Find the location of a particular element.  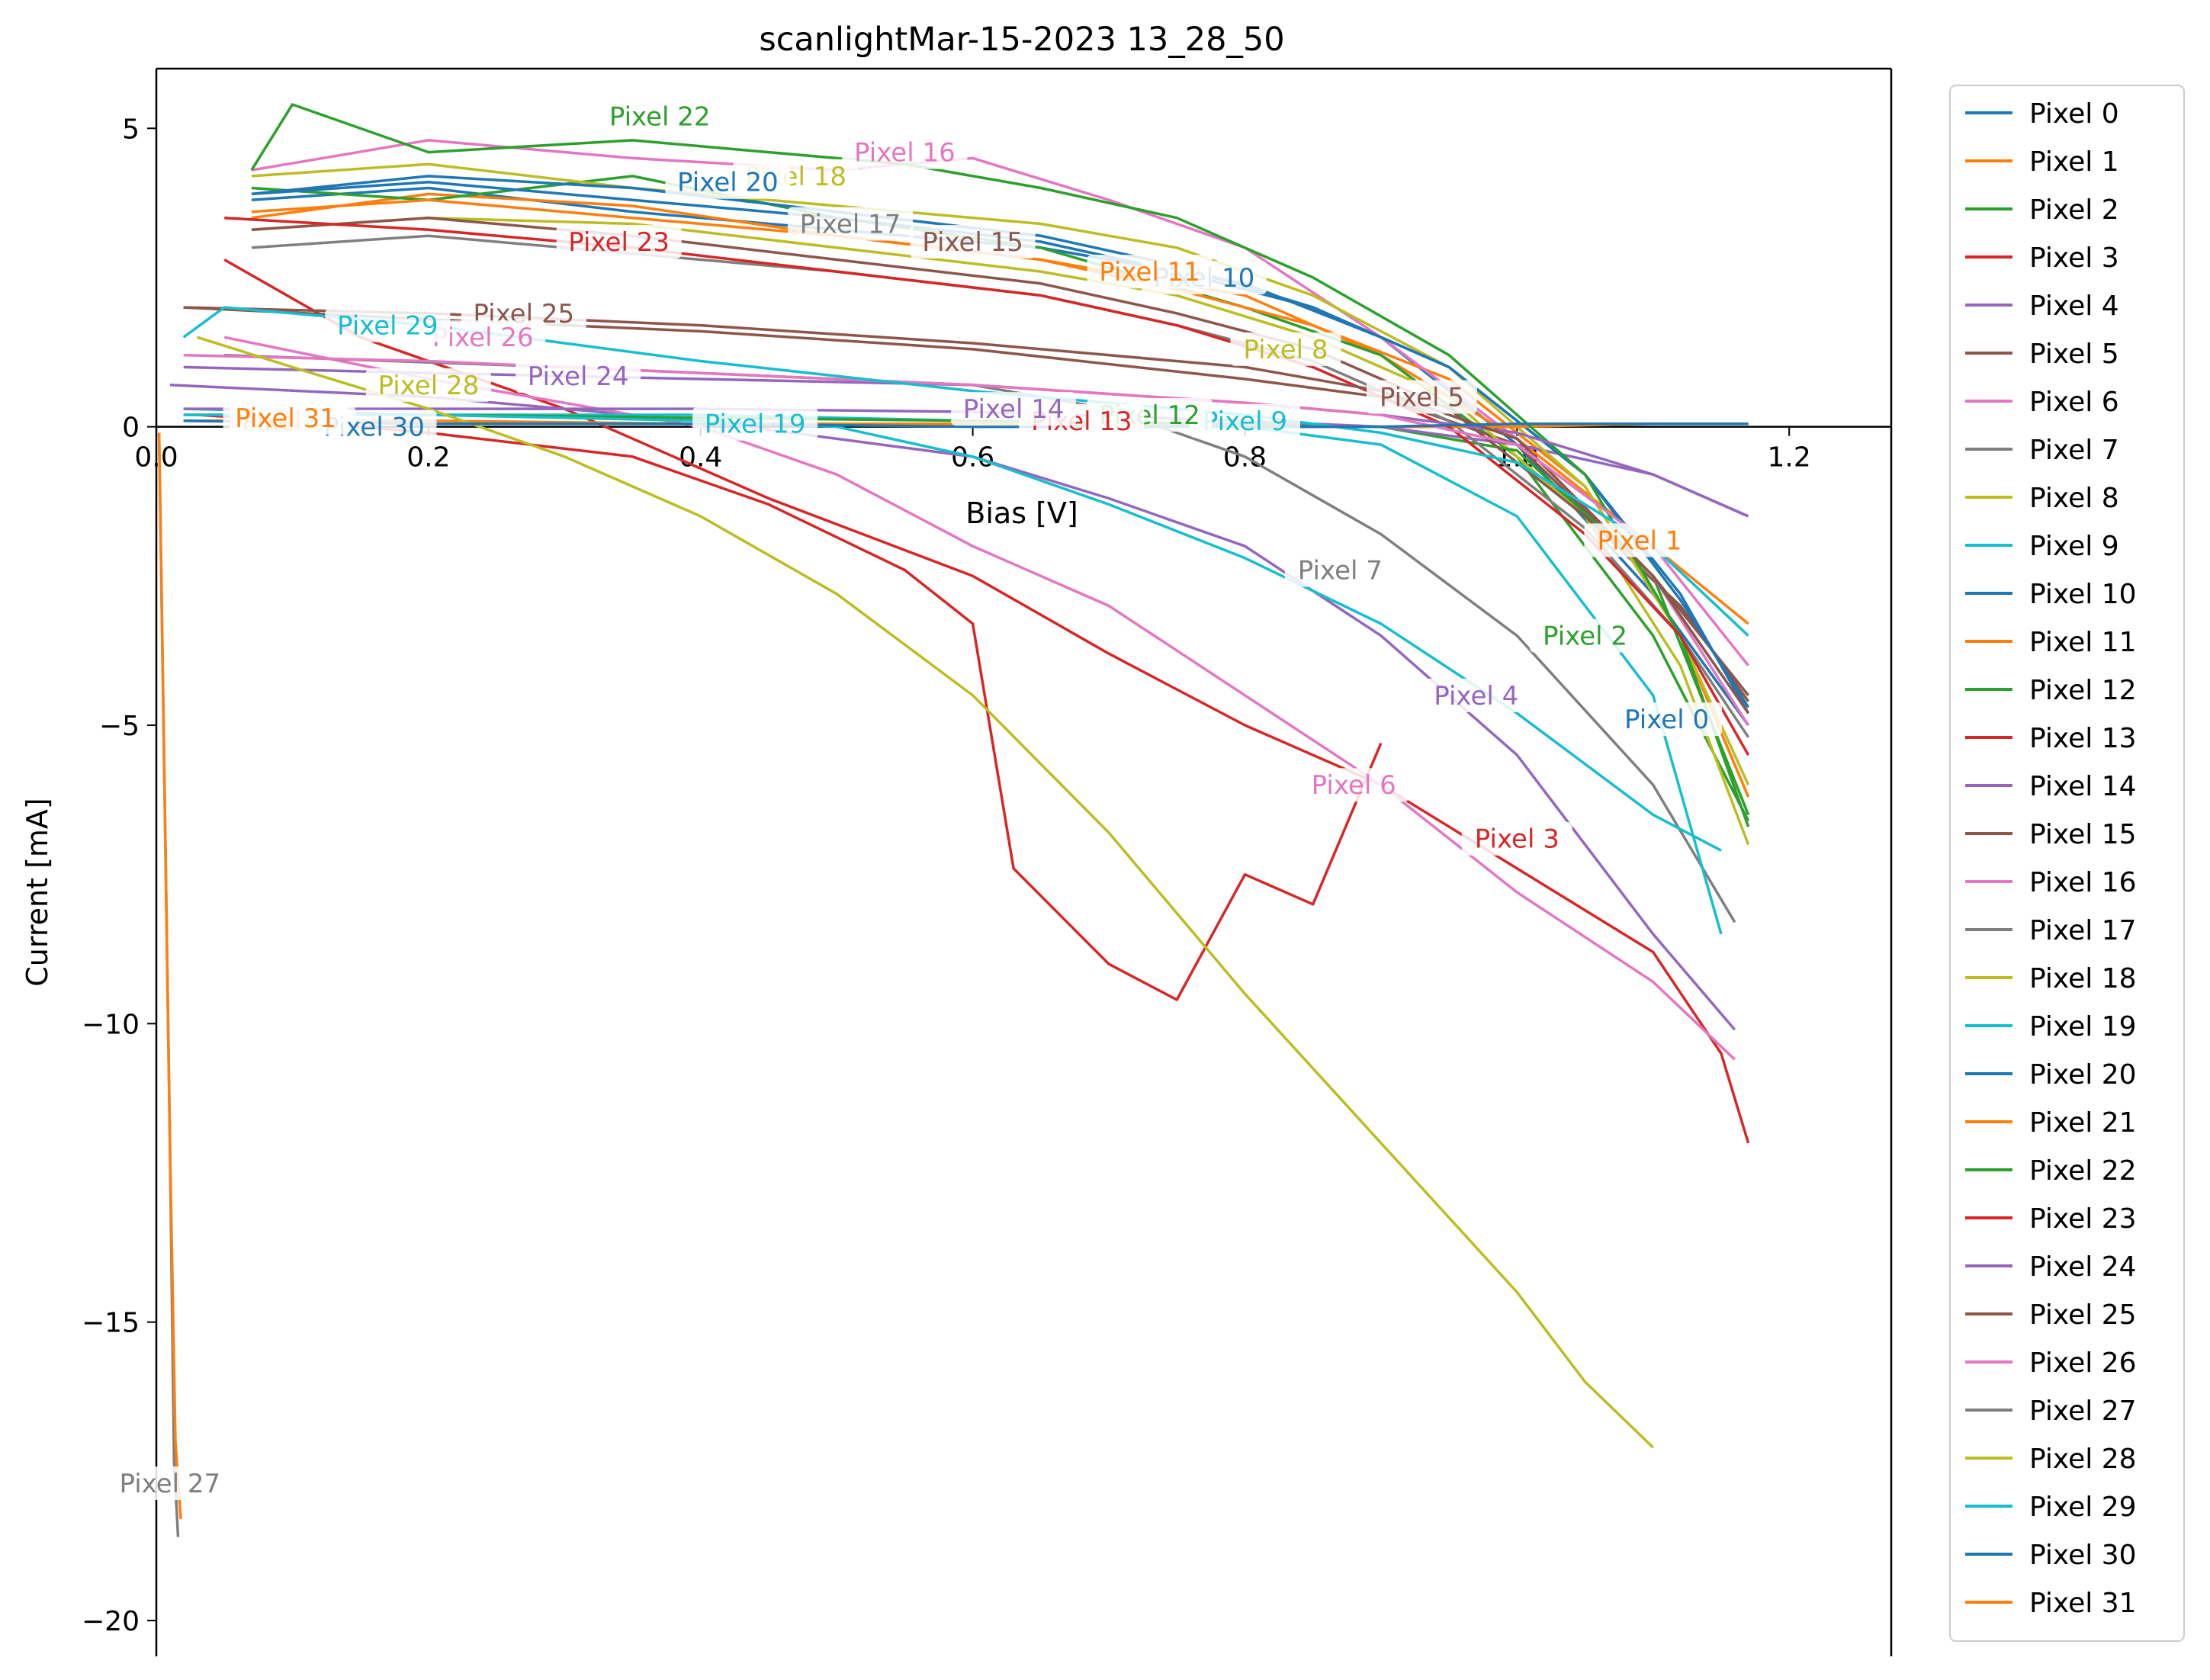

inline-label-text: Pixel 16 is located at coordinates (905, 153).